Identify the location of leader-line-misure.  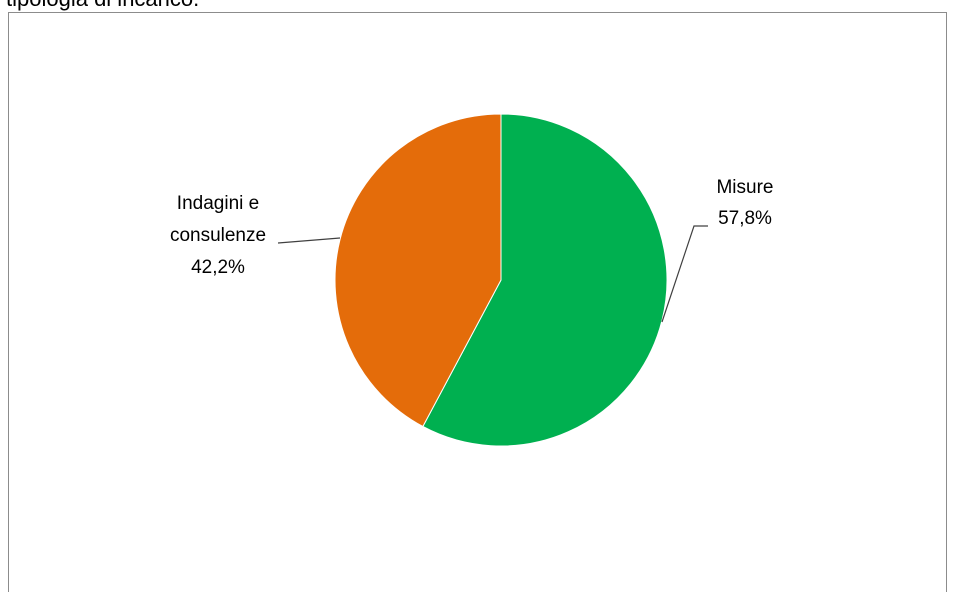
(684, 274).